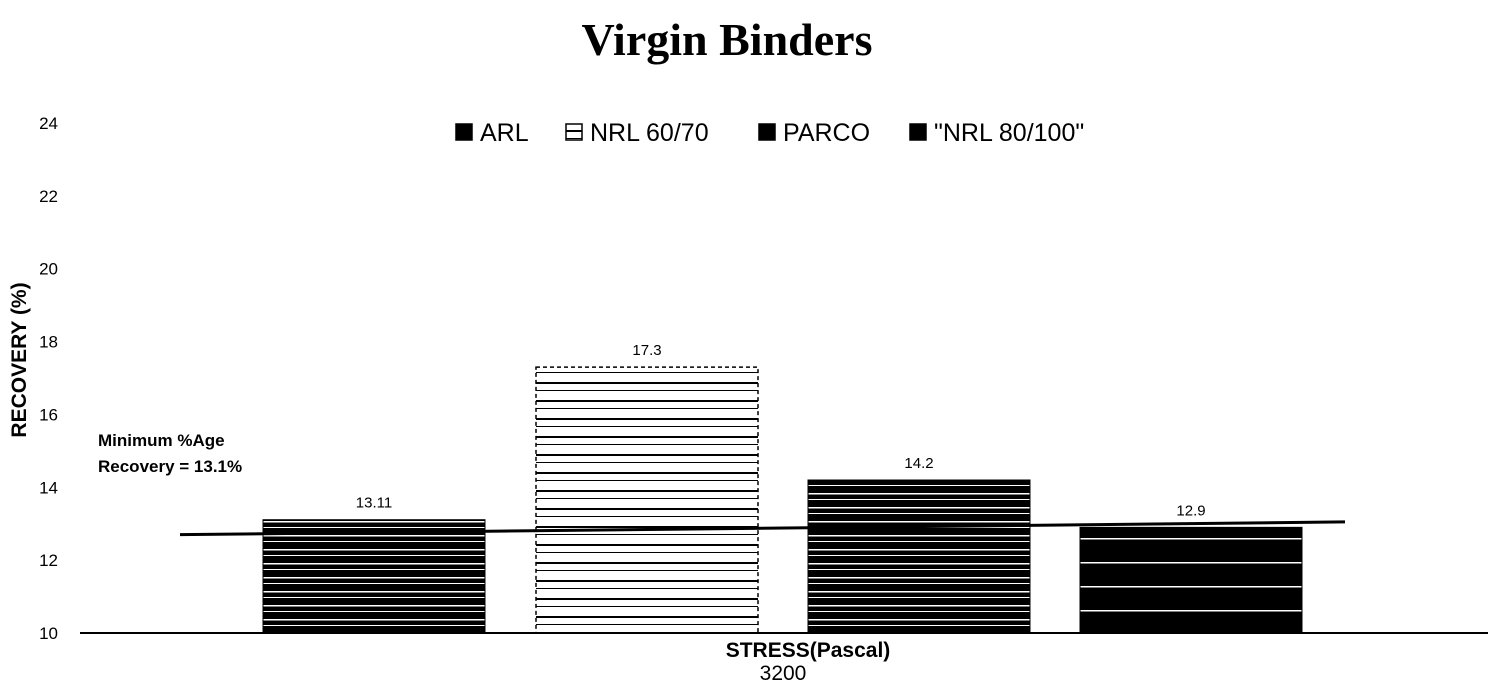  What do you see at coordinates (48, 414) in the screenshot?
I see `y-tick-label: 16` at bounding box center [48, 414].